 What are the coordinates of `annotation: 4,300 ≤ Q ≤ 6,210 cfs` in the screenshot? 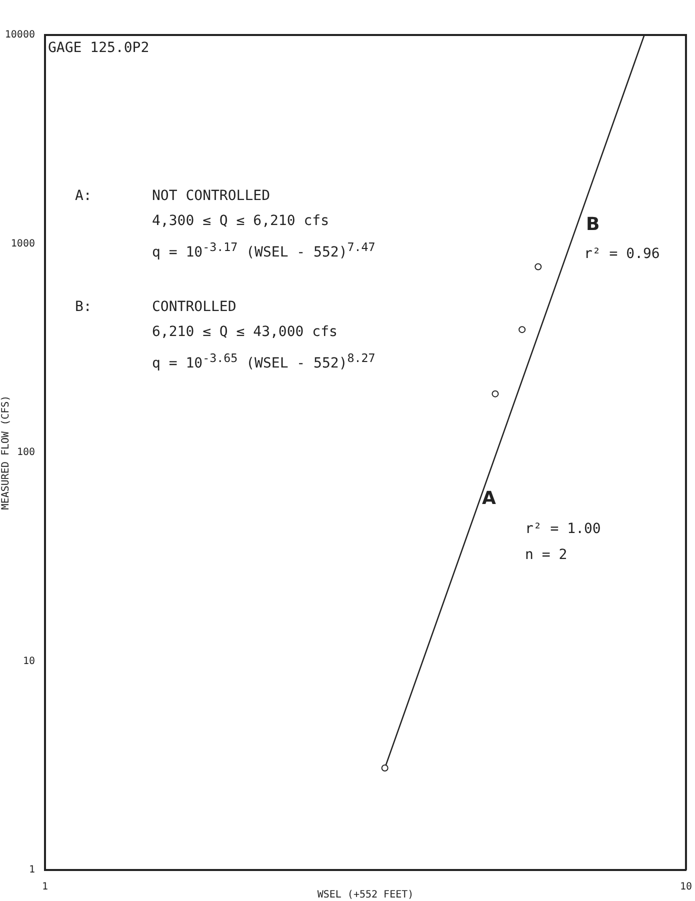 It's located at (241, 221).